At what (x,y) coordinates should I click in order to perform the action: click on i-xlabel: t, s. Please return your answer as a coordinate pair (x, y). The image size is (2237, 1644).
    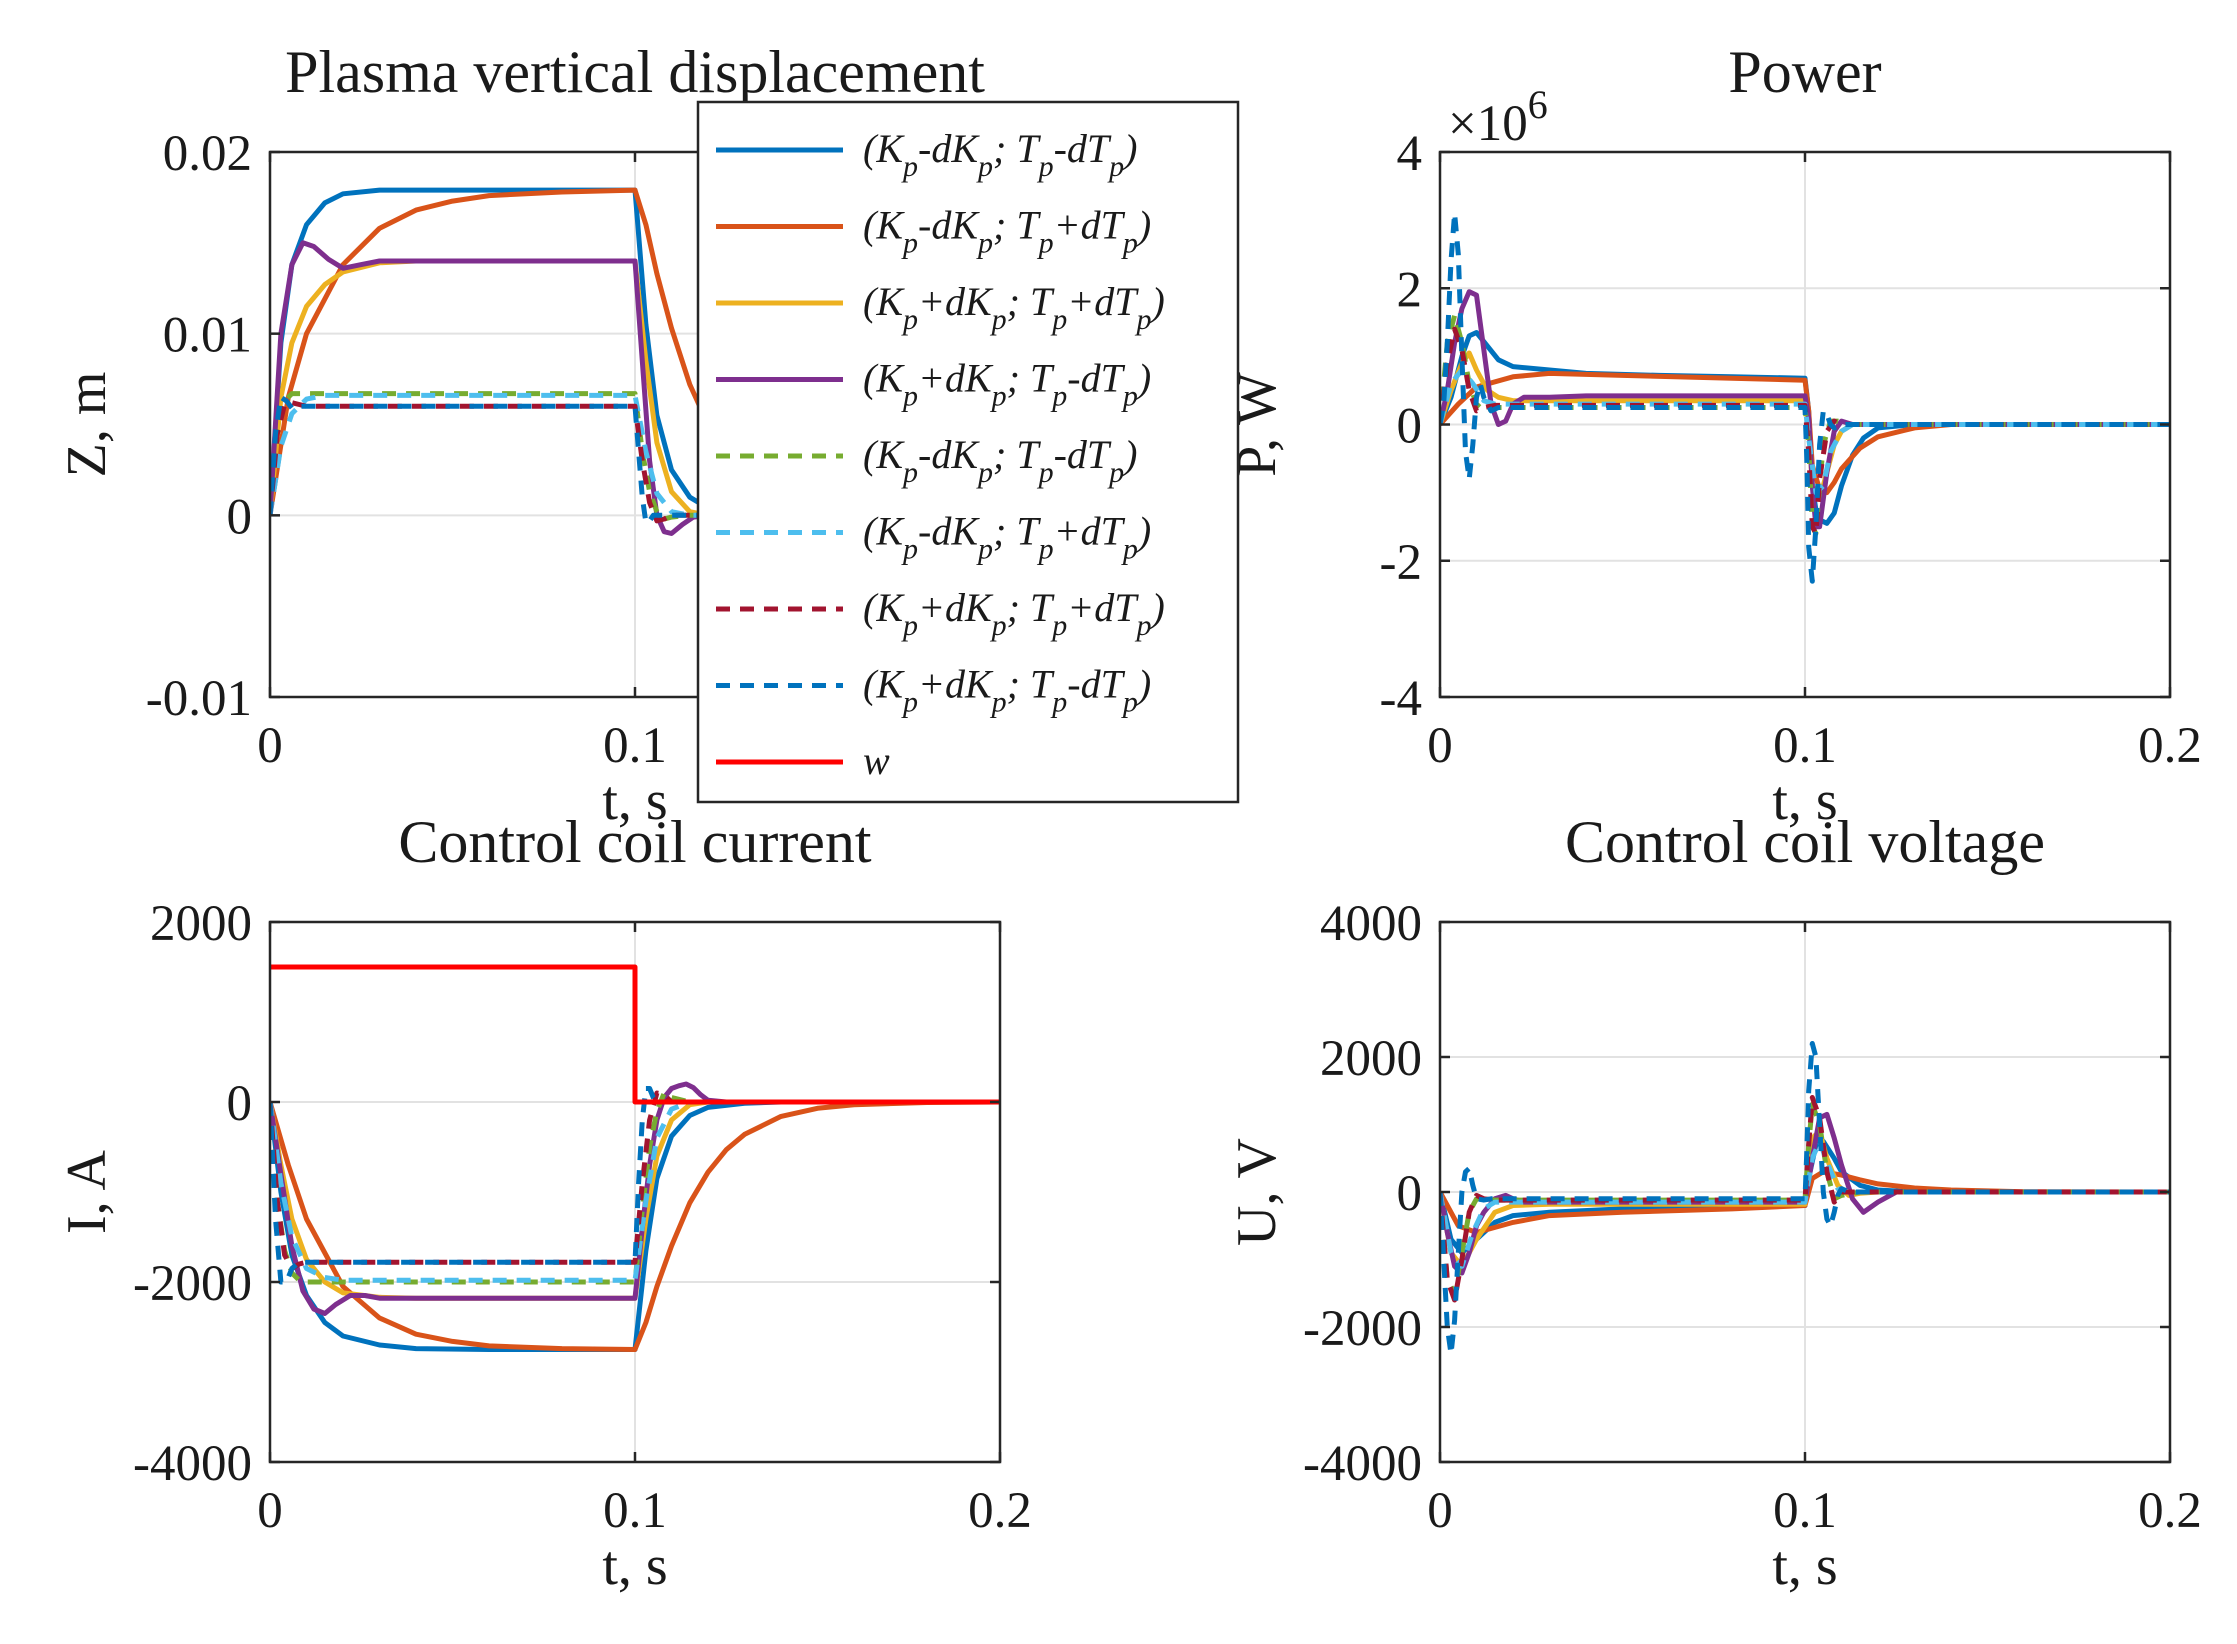
    Looking at the image, I should click on (634, 1566).